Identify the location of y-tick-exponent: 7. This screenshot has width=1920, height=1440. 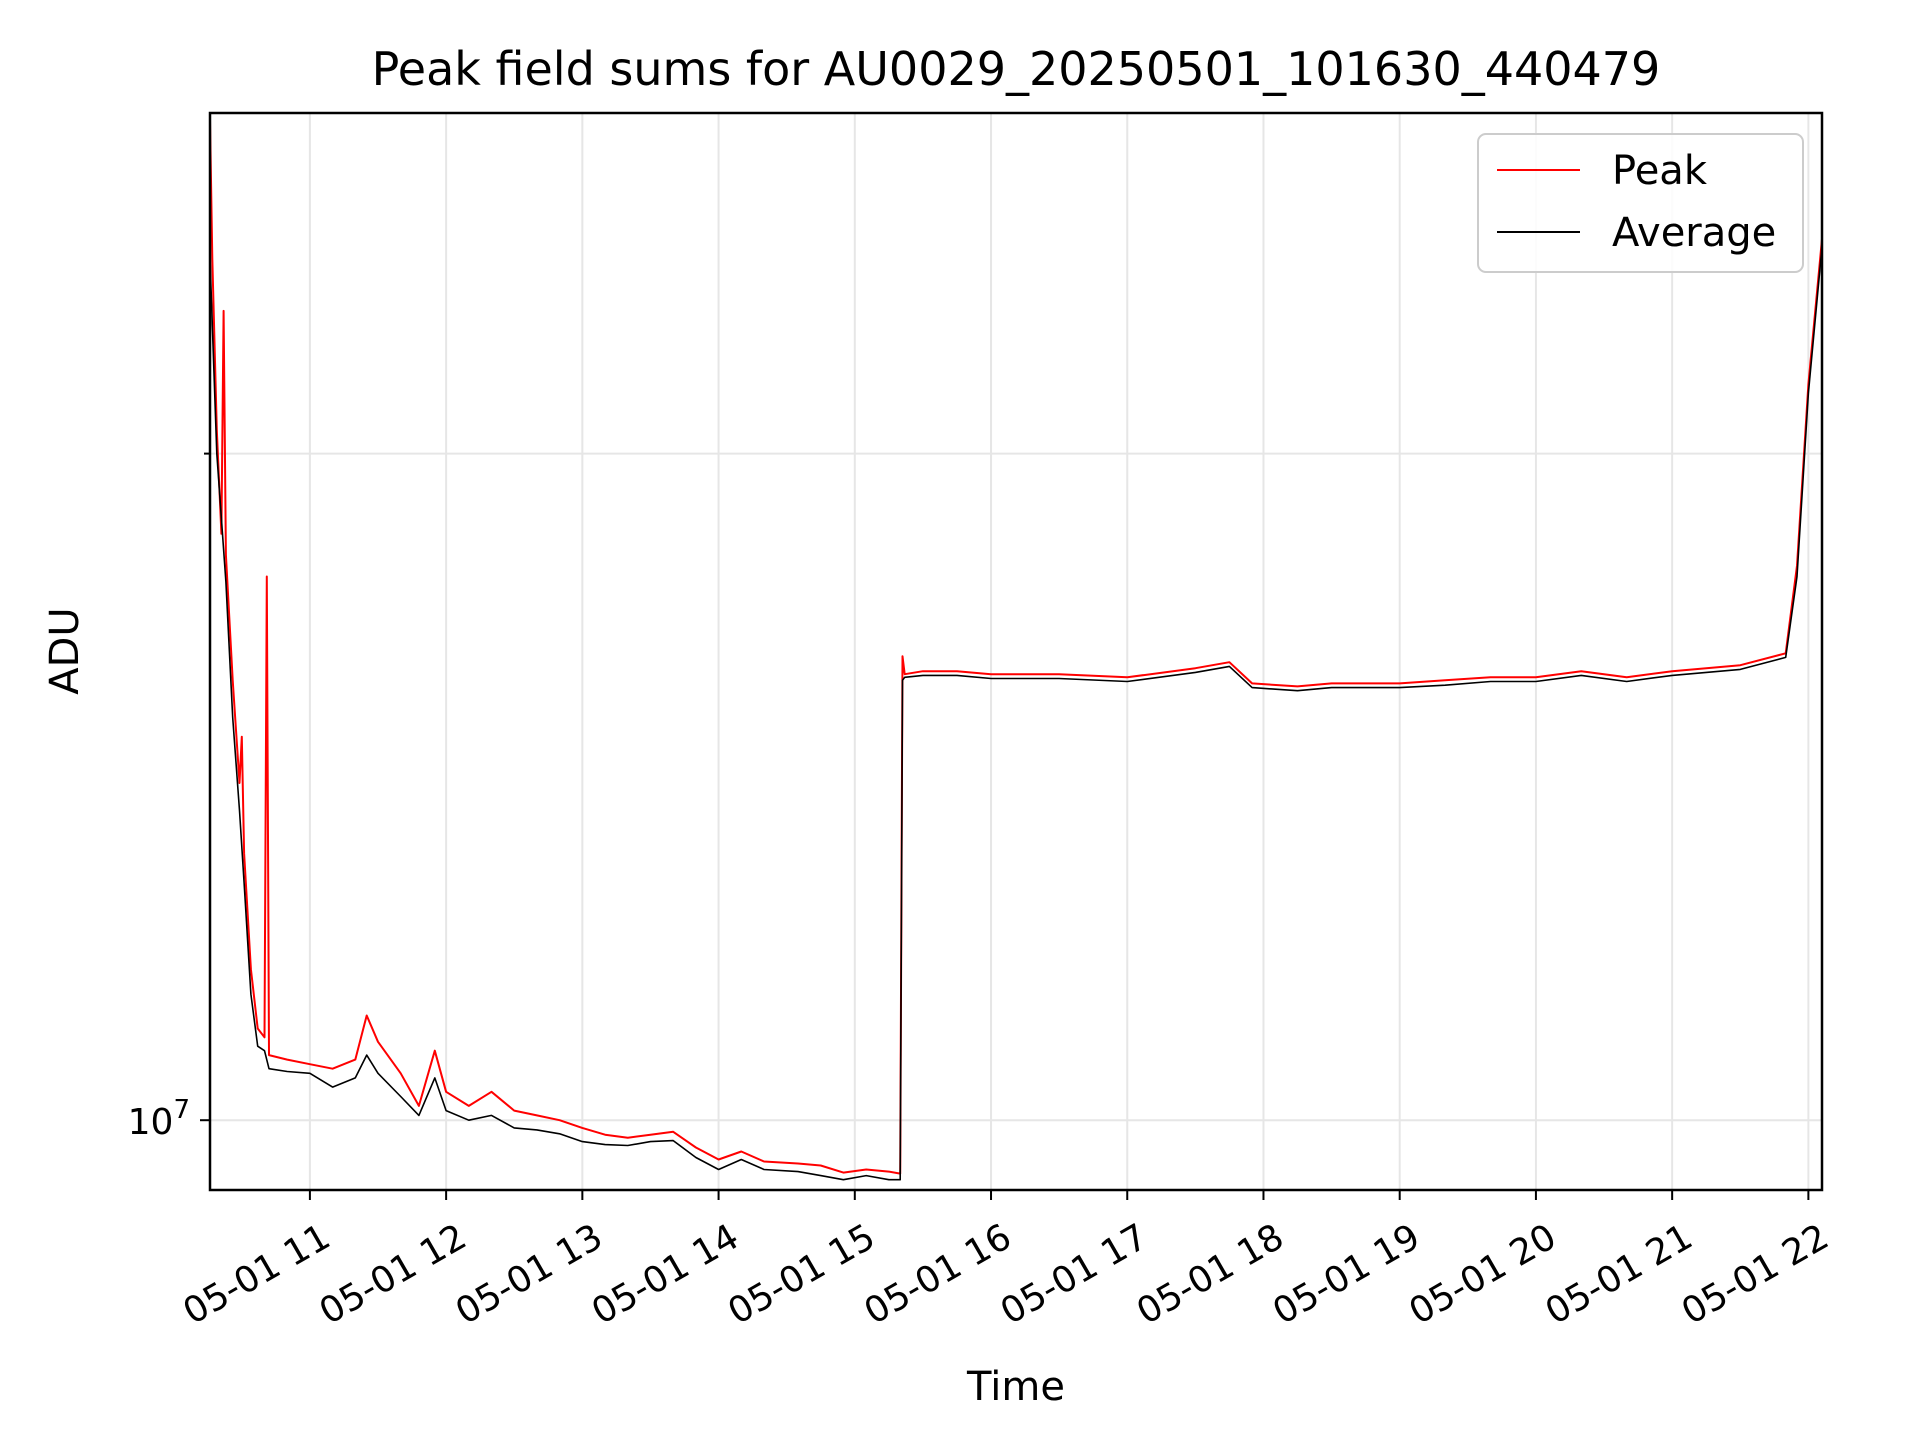
(181, 1110).